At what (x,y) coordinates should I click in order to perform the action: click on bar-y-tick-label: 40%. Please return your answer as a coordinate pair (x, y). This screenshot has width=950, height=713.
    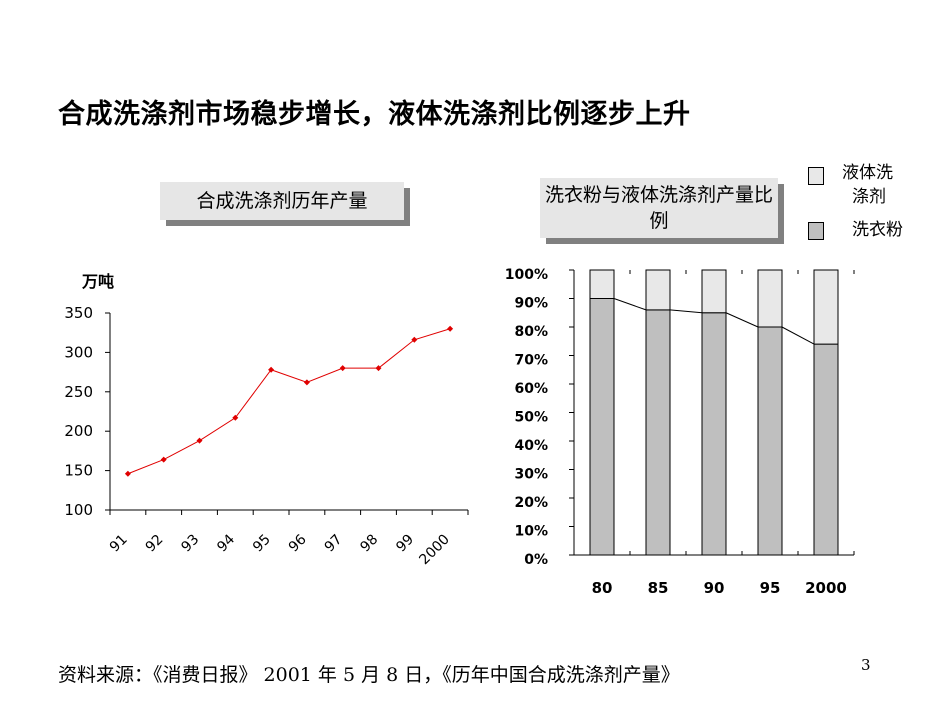
    Looking at the image, I should click on (531, 446).